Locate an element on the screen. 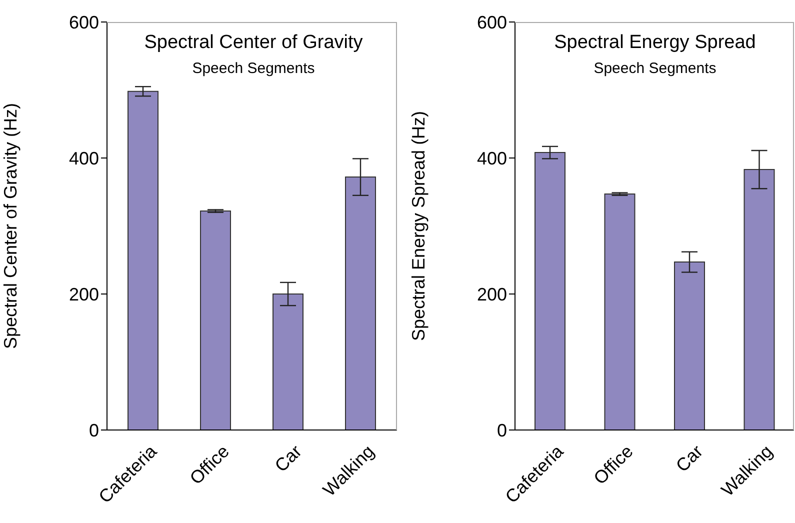 The image size is (795, 523). text: Spectral Energy Spread is located at coordinates (655, 43).